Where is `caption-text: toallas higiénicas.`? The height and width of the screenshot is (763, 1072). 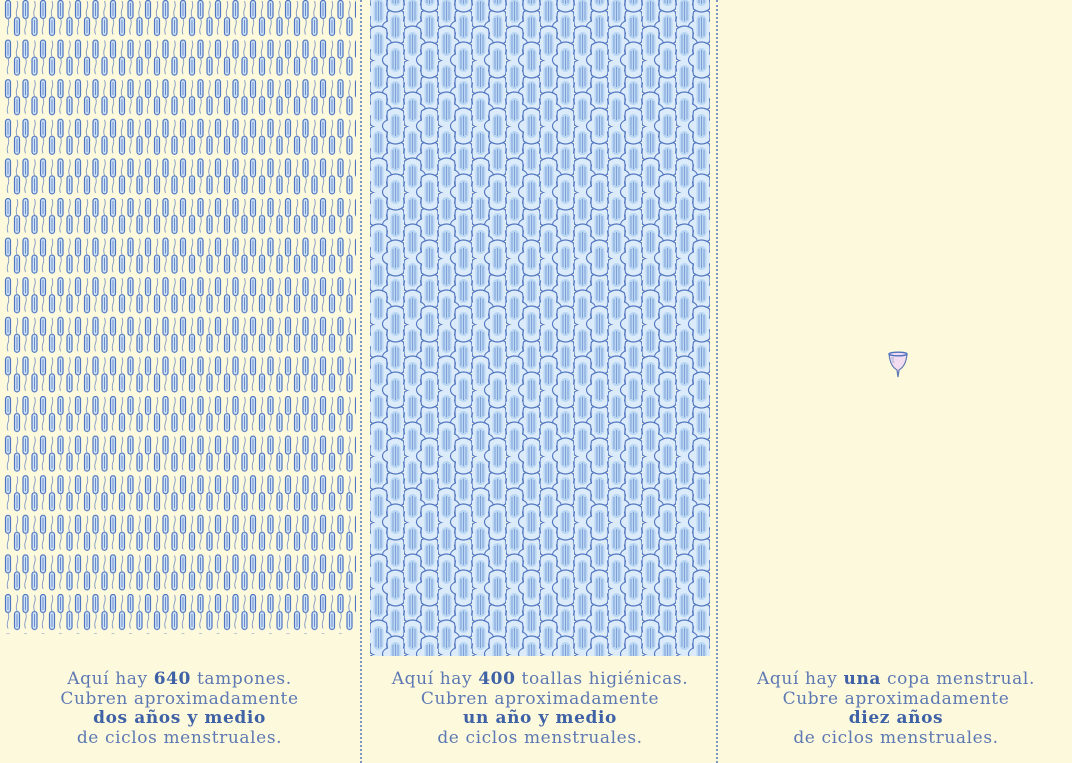 caption-text: toallas higiénicas. is located at coordinates (602, 679).